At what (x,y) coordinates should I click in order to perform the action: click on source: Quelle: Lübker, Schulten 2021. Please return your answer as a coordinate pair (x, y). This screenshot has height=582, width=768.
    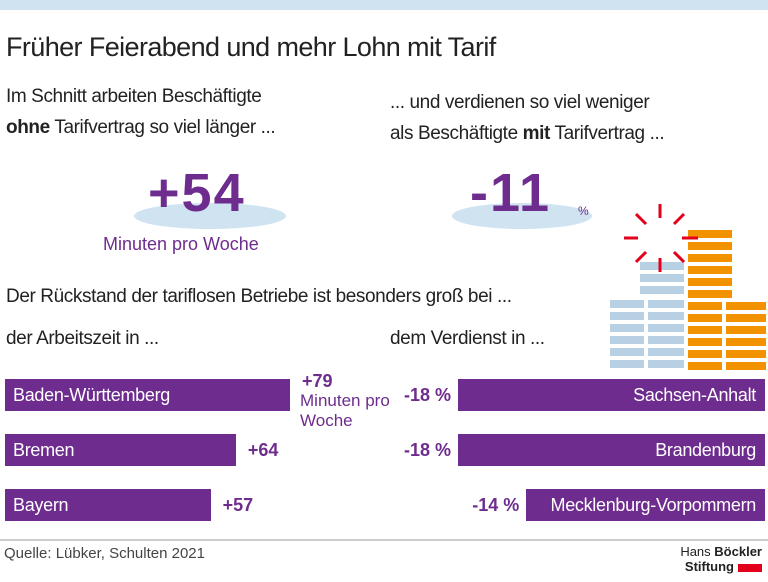
    Looking at the image, I should click on (104, 553).